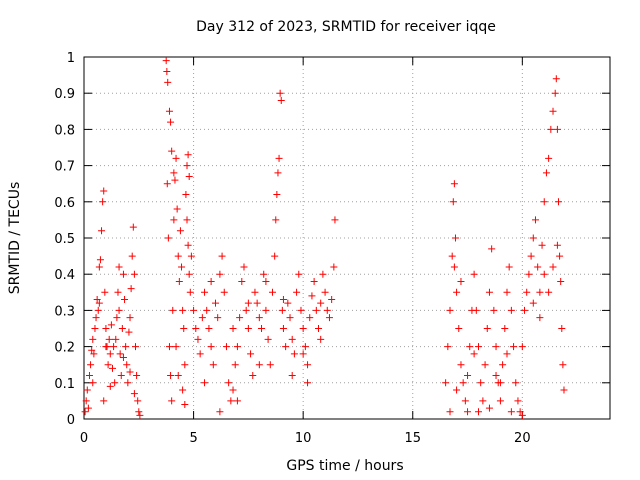 Image resolution: width=640 pixels, height=480 pixels. What do you see at coordinates (64, 167) in the screenshot?
I see `y-tick-label: 0.7` at bounding box center [64, 167].